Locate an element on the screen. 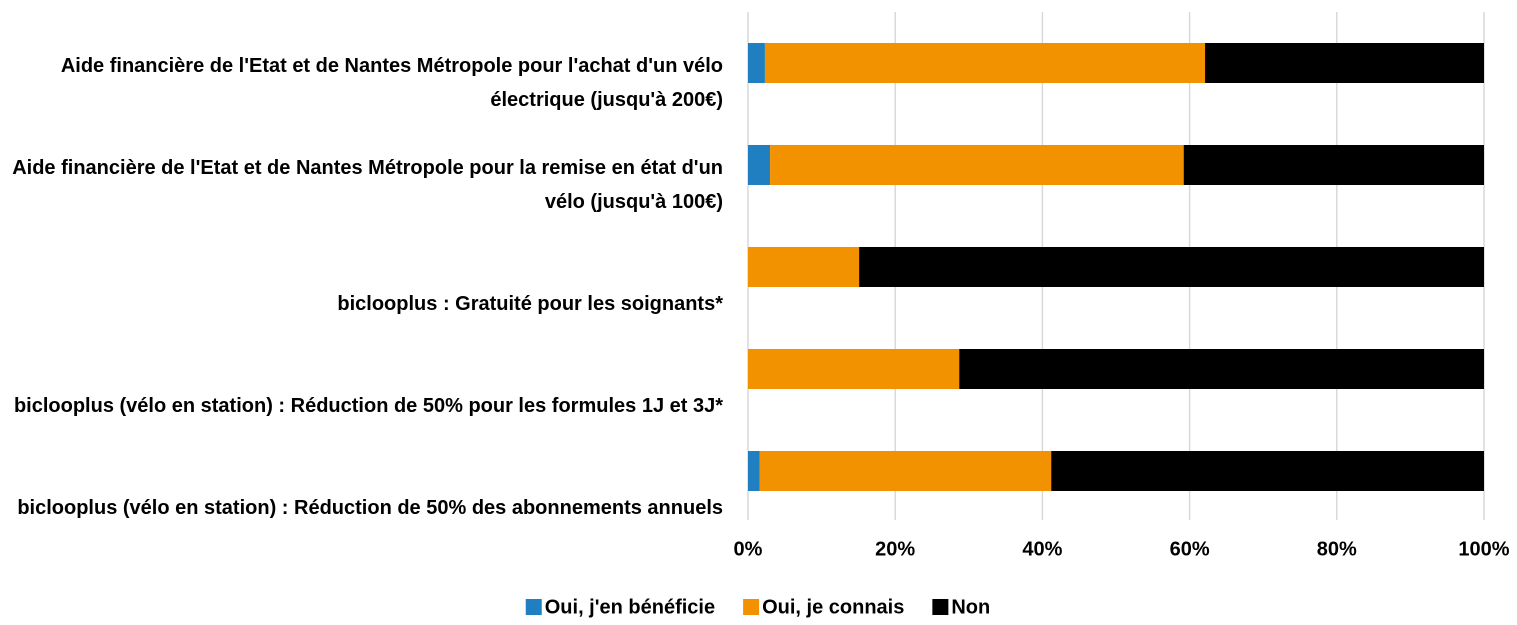  x-tick-label: 20% is located at coordinates (895, 549).